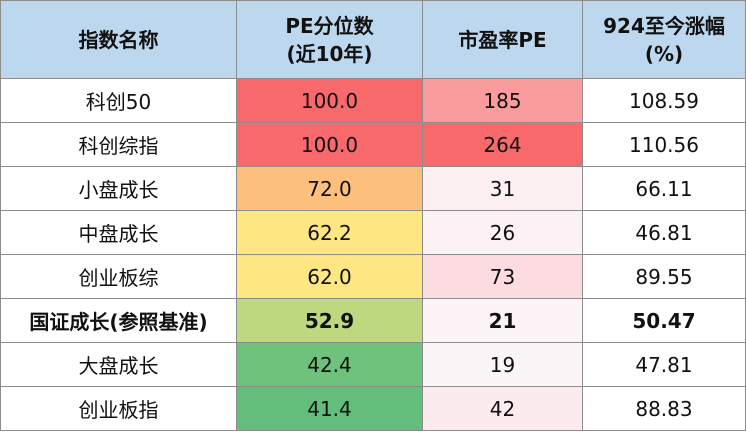 This screenshot has width=746, height=439. I want to click on table-row: 科创50 100.0 185 108.59, so click(373, 100).